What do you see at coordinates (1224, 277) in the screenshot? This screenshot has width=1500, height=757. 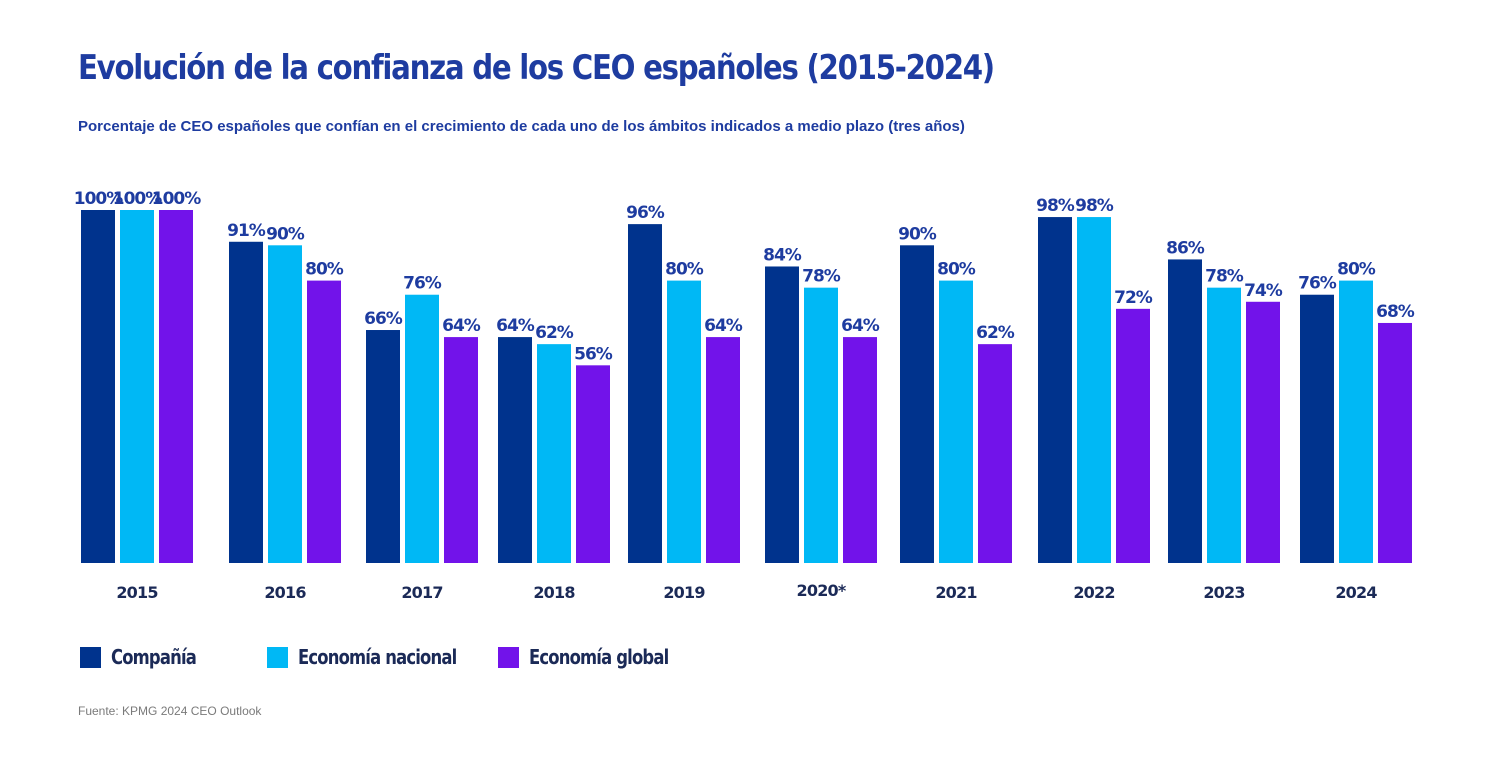 I see `data-label-economia-nacional-2023: 78%` at bounding box center [1224, 277].